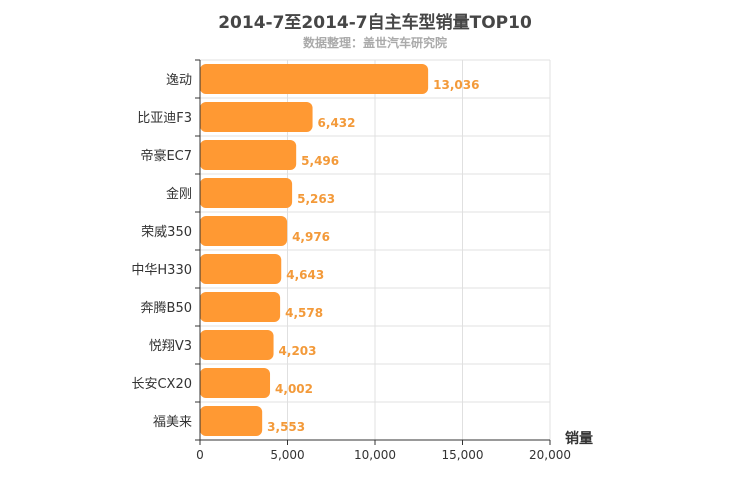 This screenshot has height=500, width=750. I want to click on data-label-0: 13,036, so click(456, 85).